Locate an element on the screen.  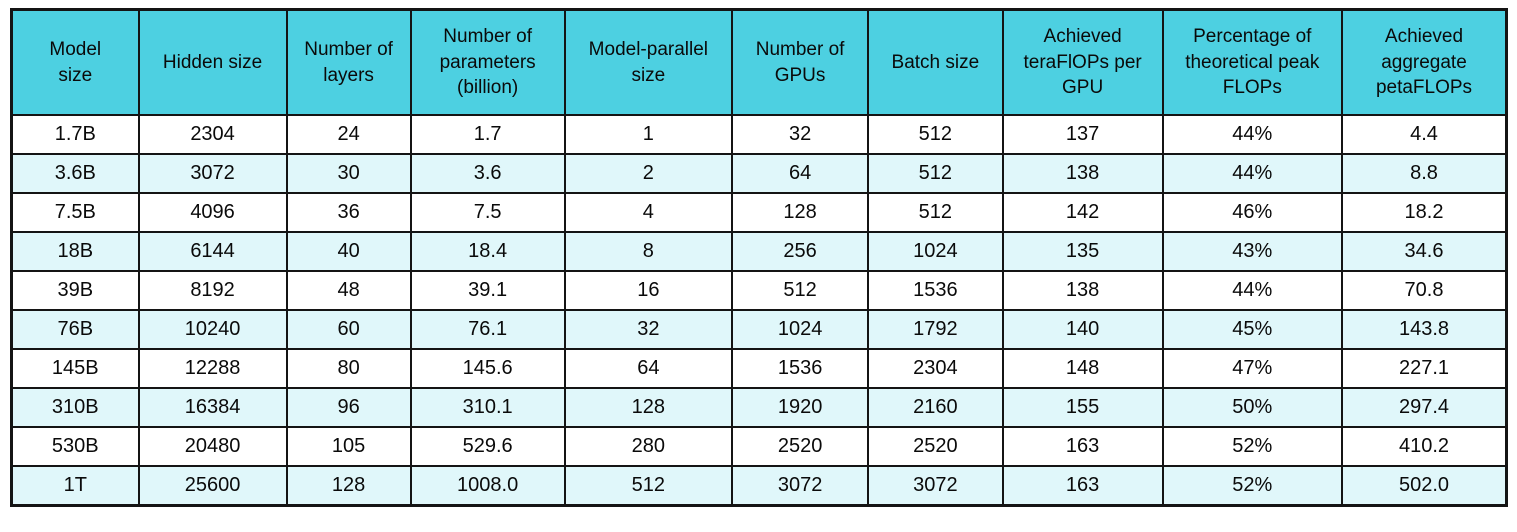
column-header-7: Achieved teraFlOPs per GPU is located at coordinates (1082, 62).